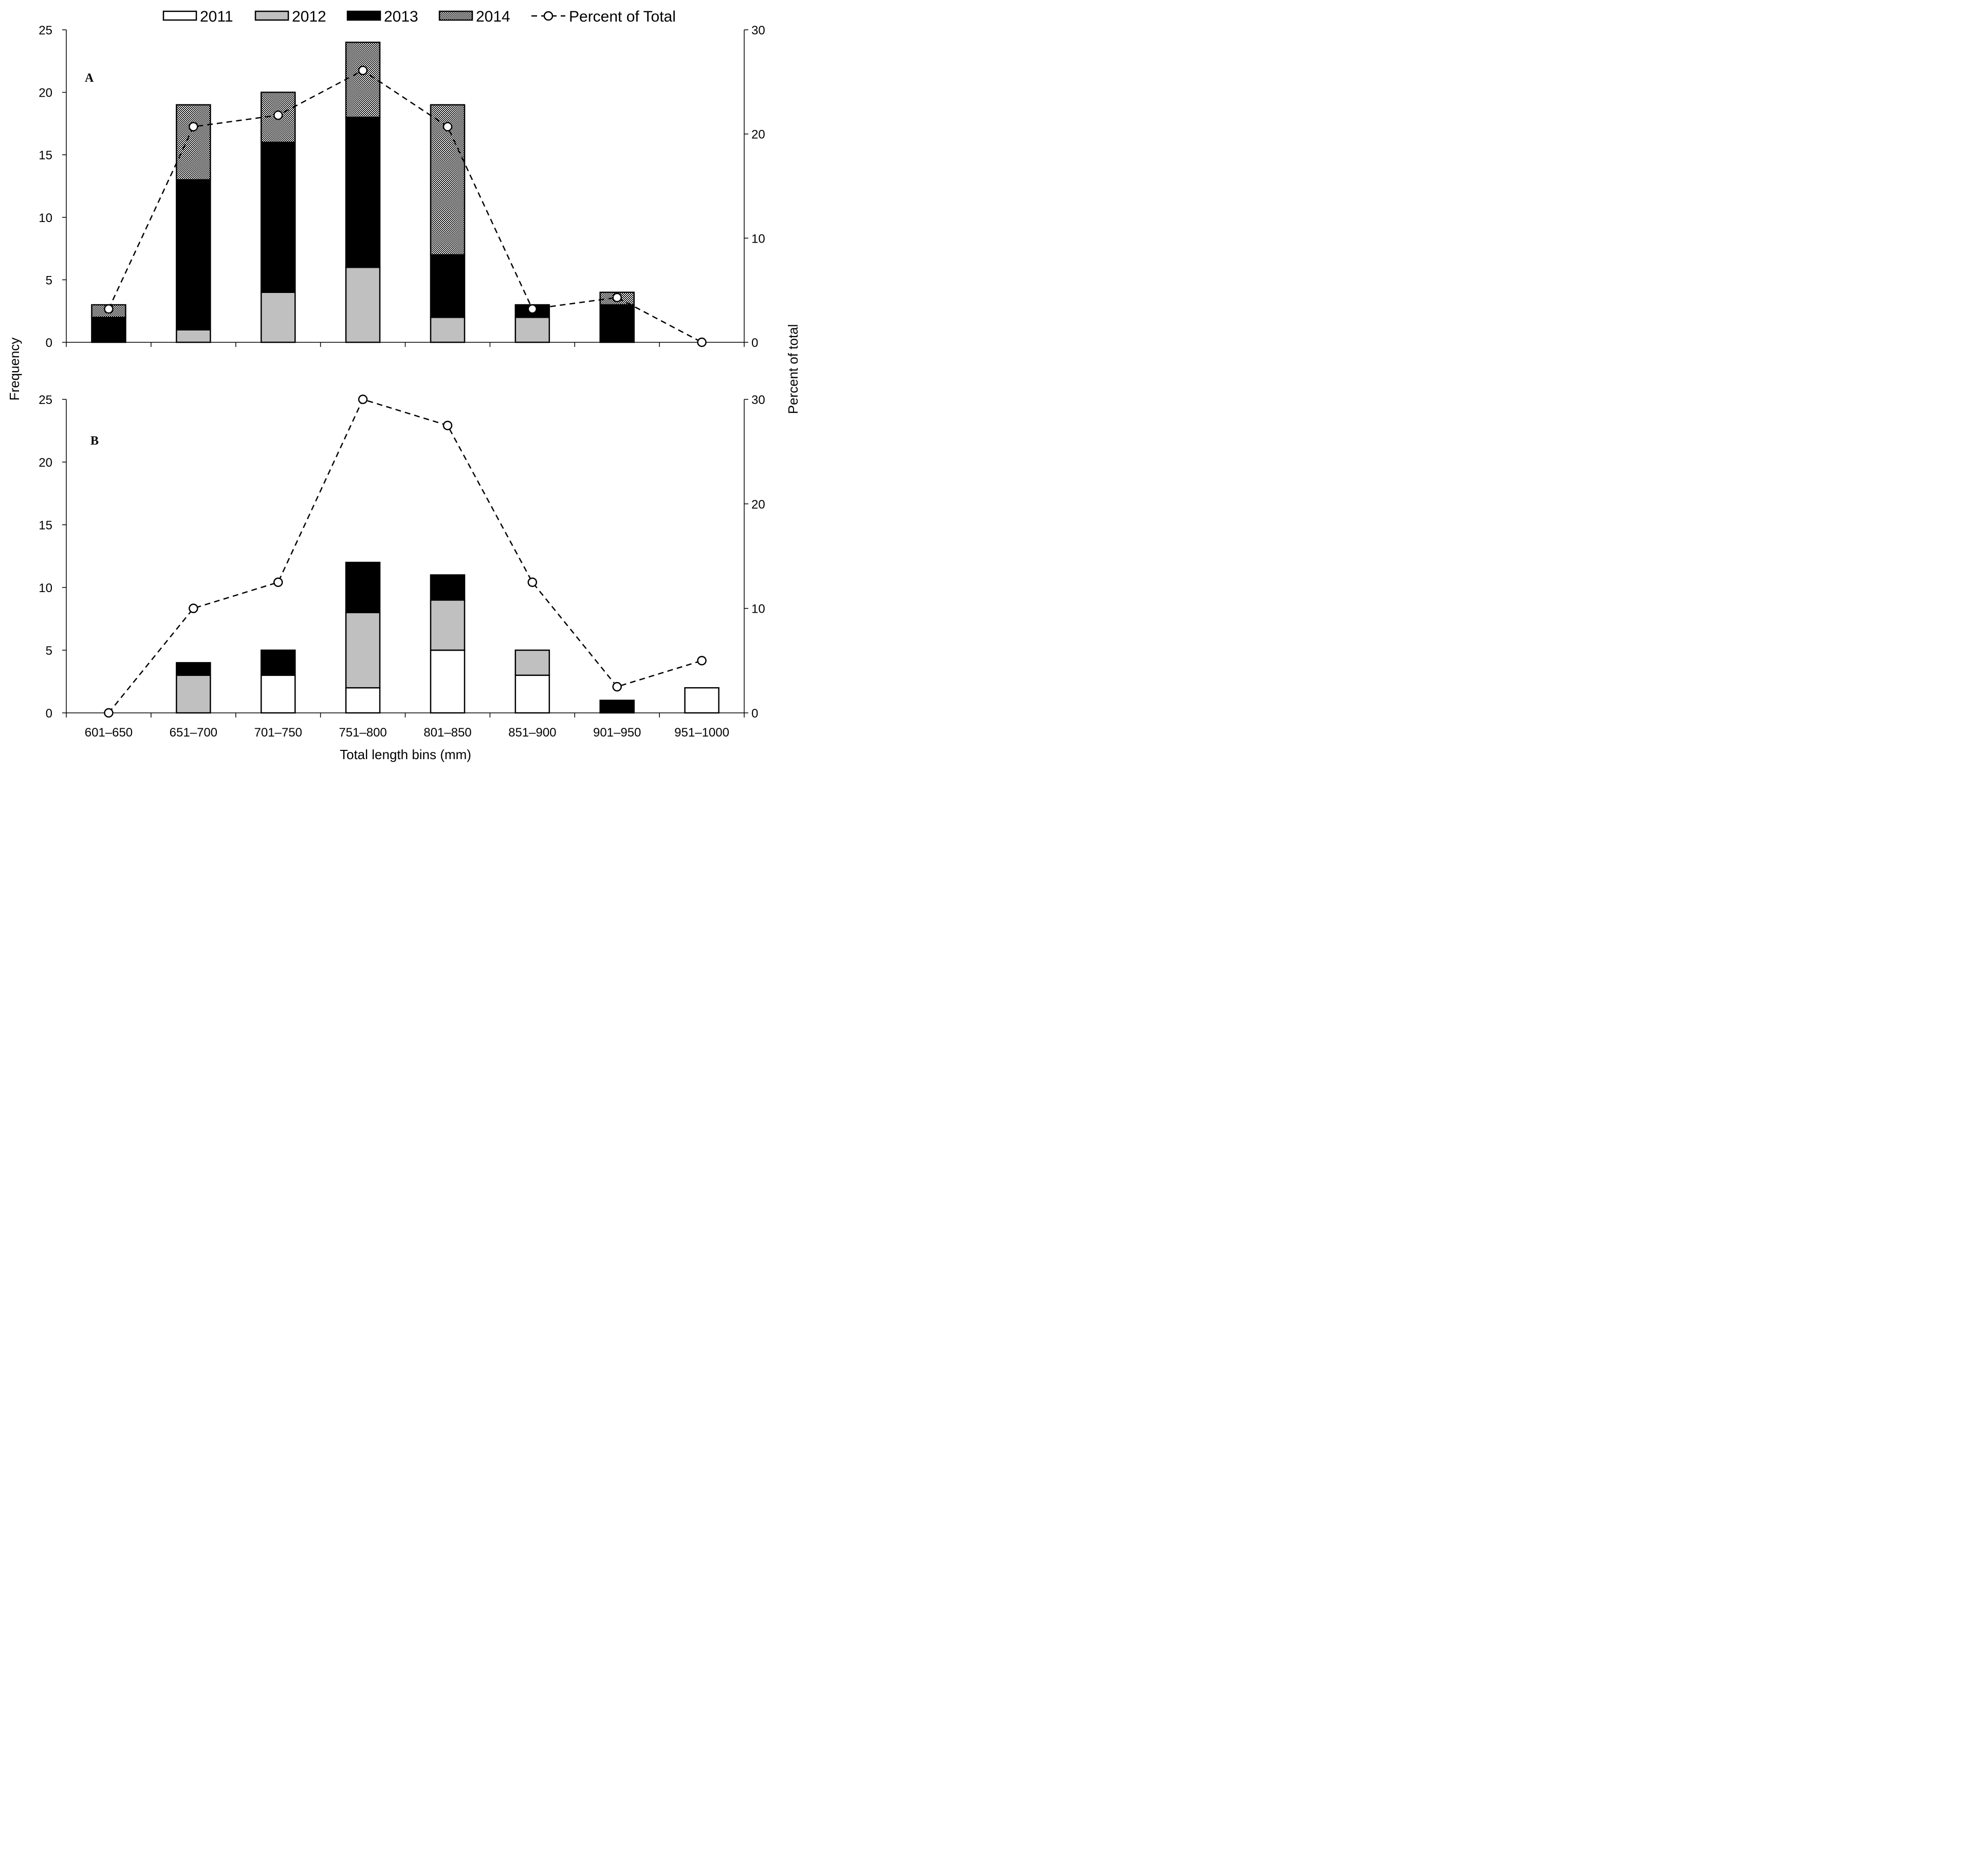 The width and height of the screenshot is (1972, 1876). Describe the element at coordinates (193, 733) in the screenshot. I see `x-tick-label-1: 651–700` at that location.